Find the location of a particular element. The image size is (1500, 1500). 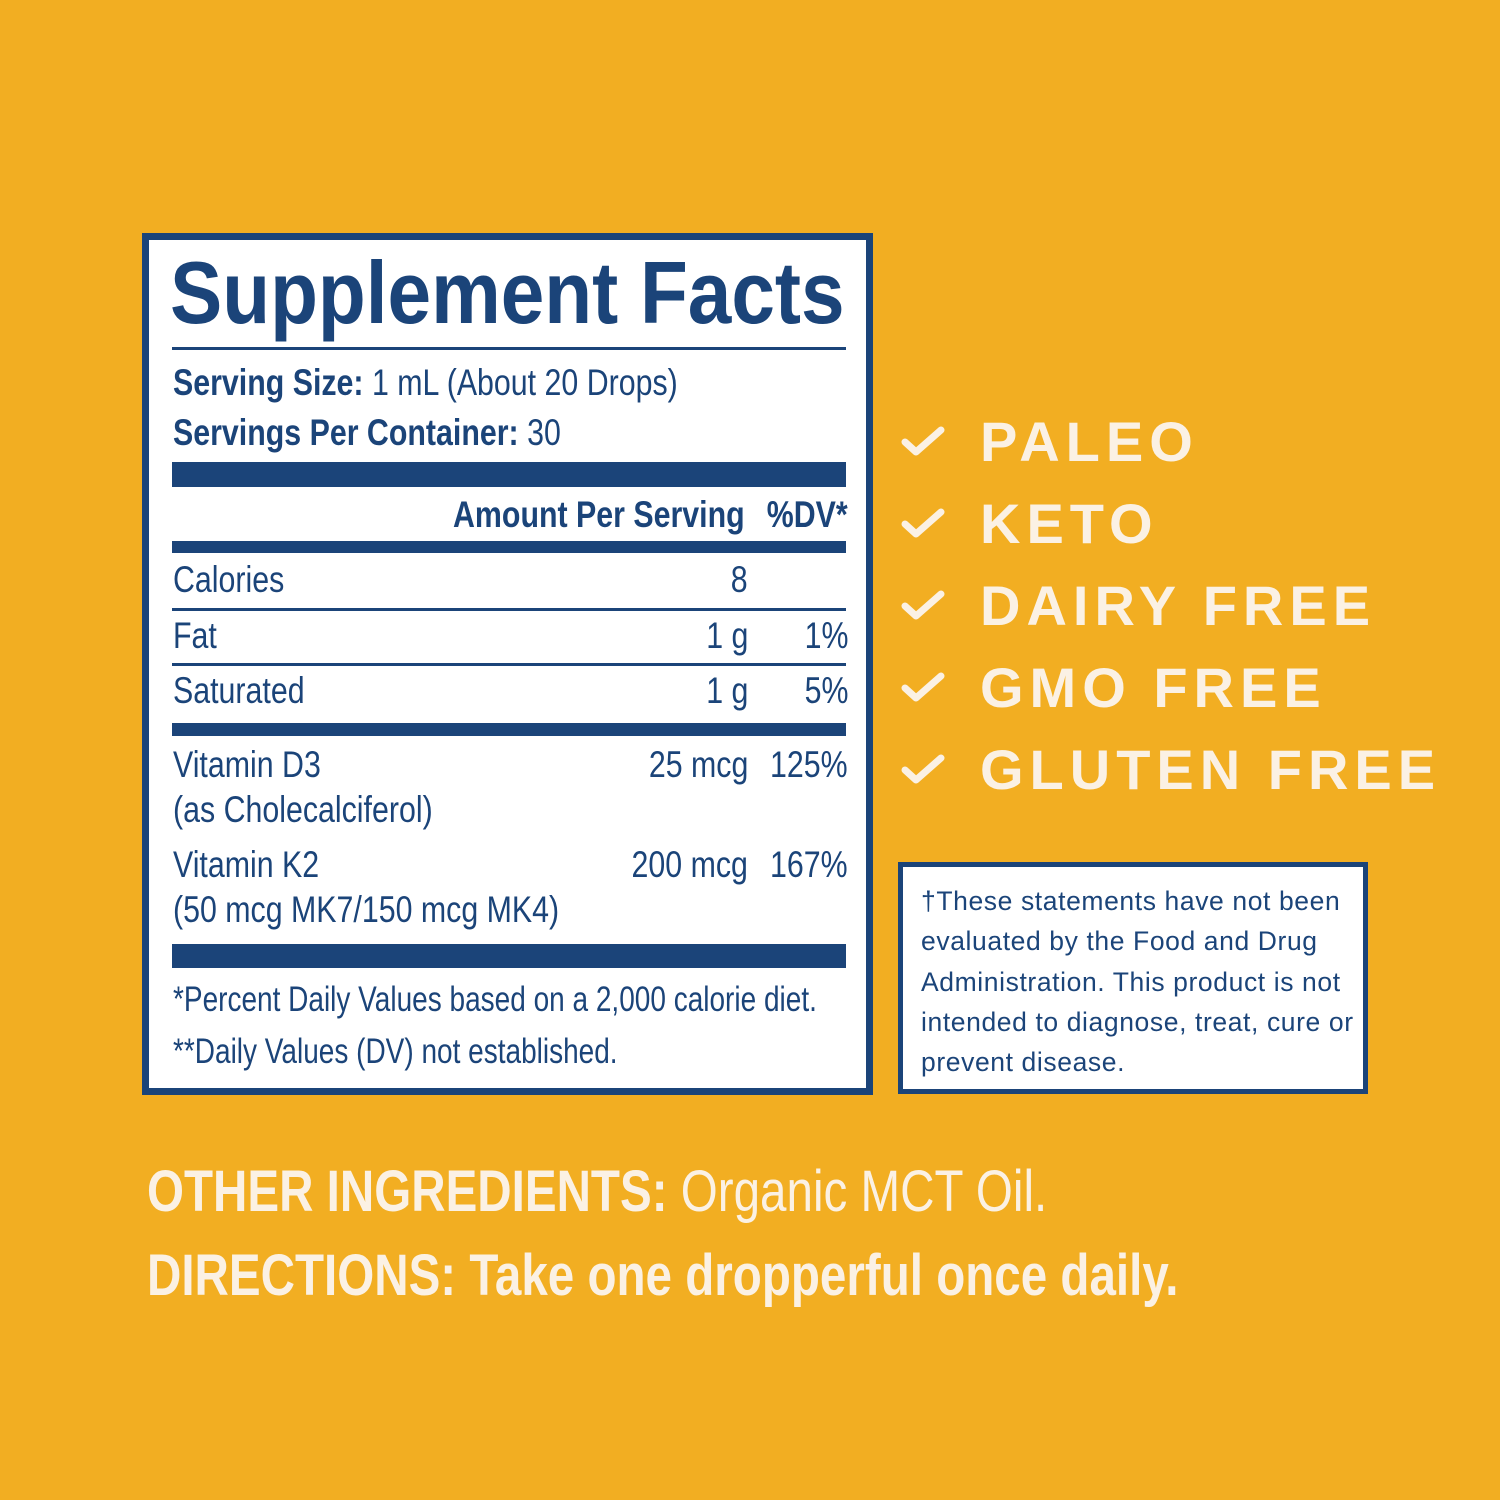

nutrient-amount: 25 mcg is located at coordinates (698, 764).